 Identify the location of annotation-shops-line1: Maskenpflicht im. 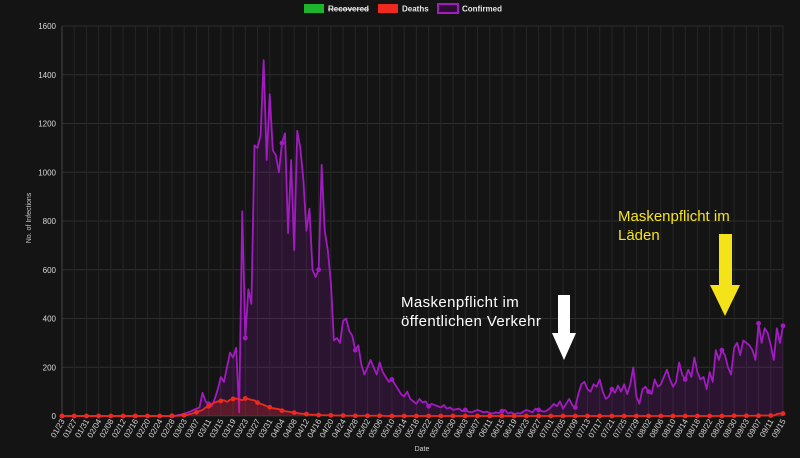
(674, 216).